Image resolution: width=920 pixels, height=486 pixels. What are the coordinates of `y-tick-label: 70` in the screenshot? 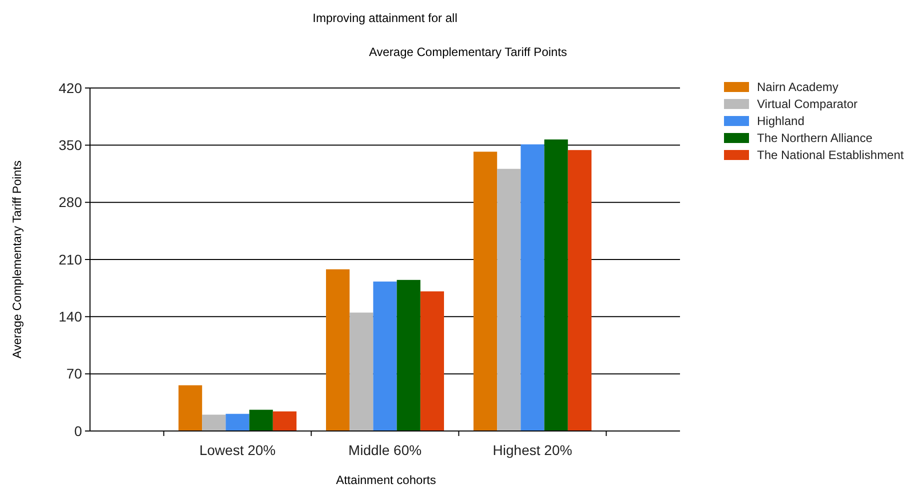 It's located at (74, 374).